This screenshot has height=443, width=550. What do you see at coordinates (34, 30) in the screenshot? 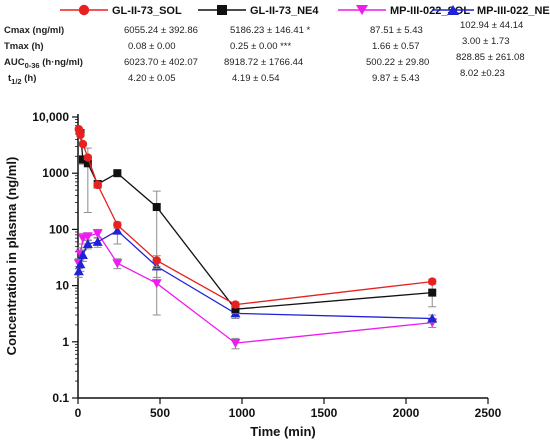
I see `table-label-cmax: Cmax (ng/ml)` at bounding box center [34, 30].